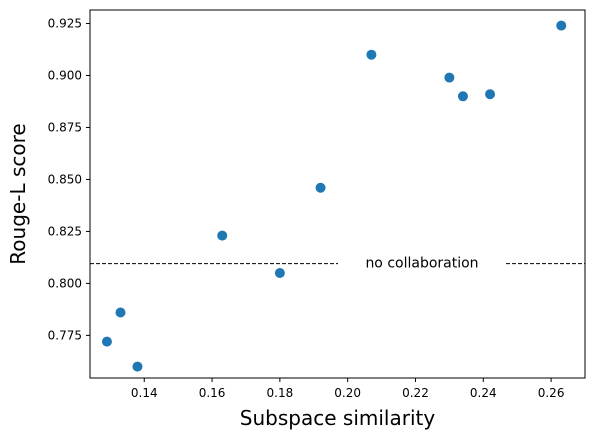  Describe the element at coordinates (337, 264) in the screenshot. I see `reference-line-group: no collaboration` at that location.